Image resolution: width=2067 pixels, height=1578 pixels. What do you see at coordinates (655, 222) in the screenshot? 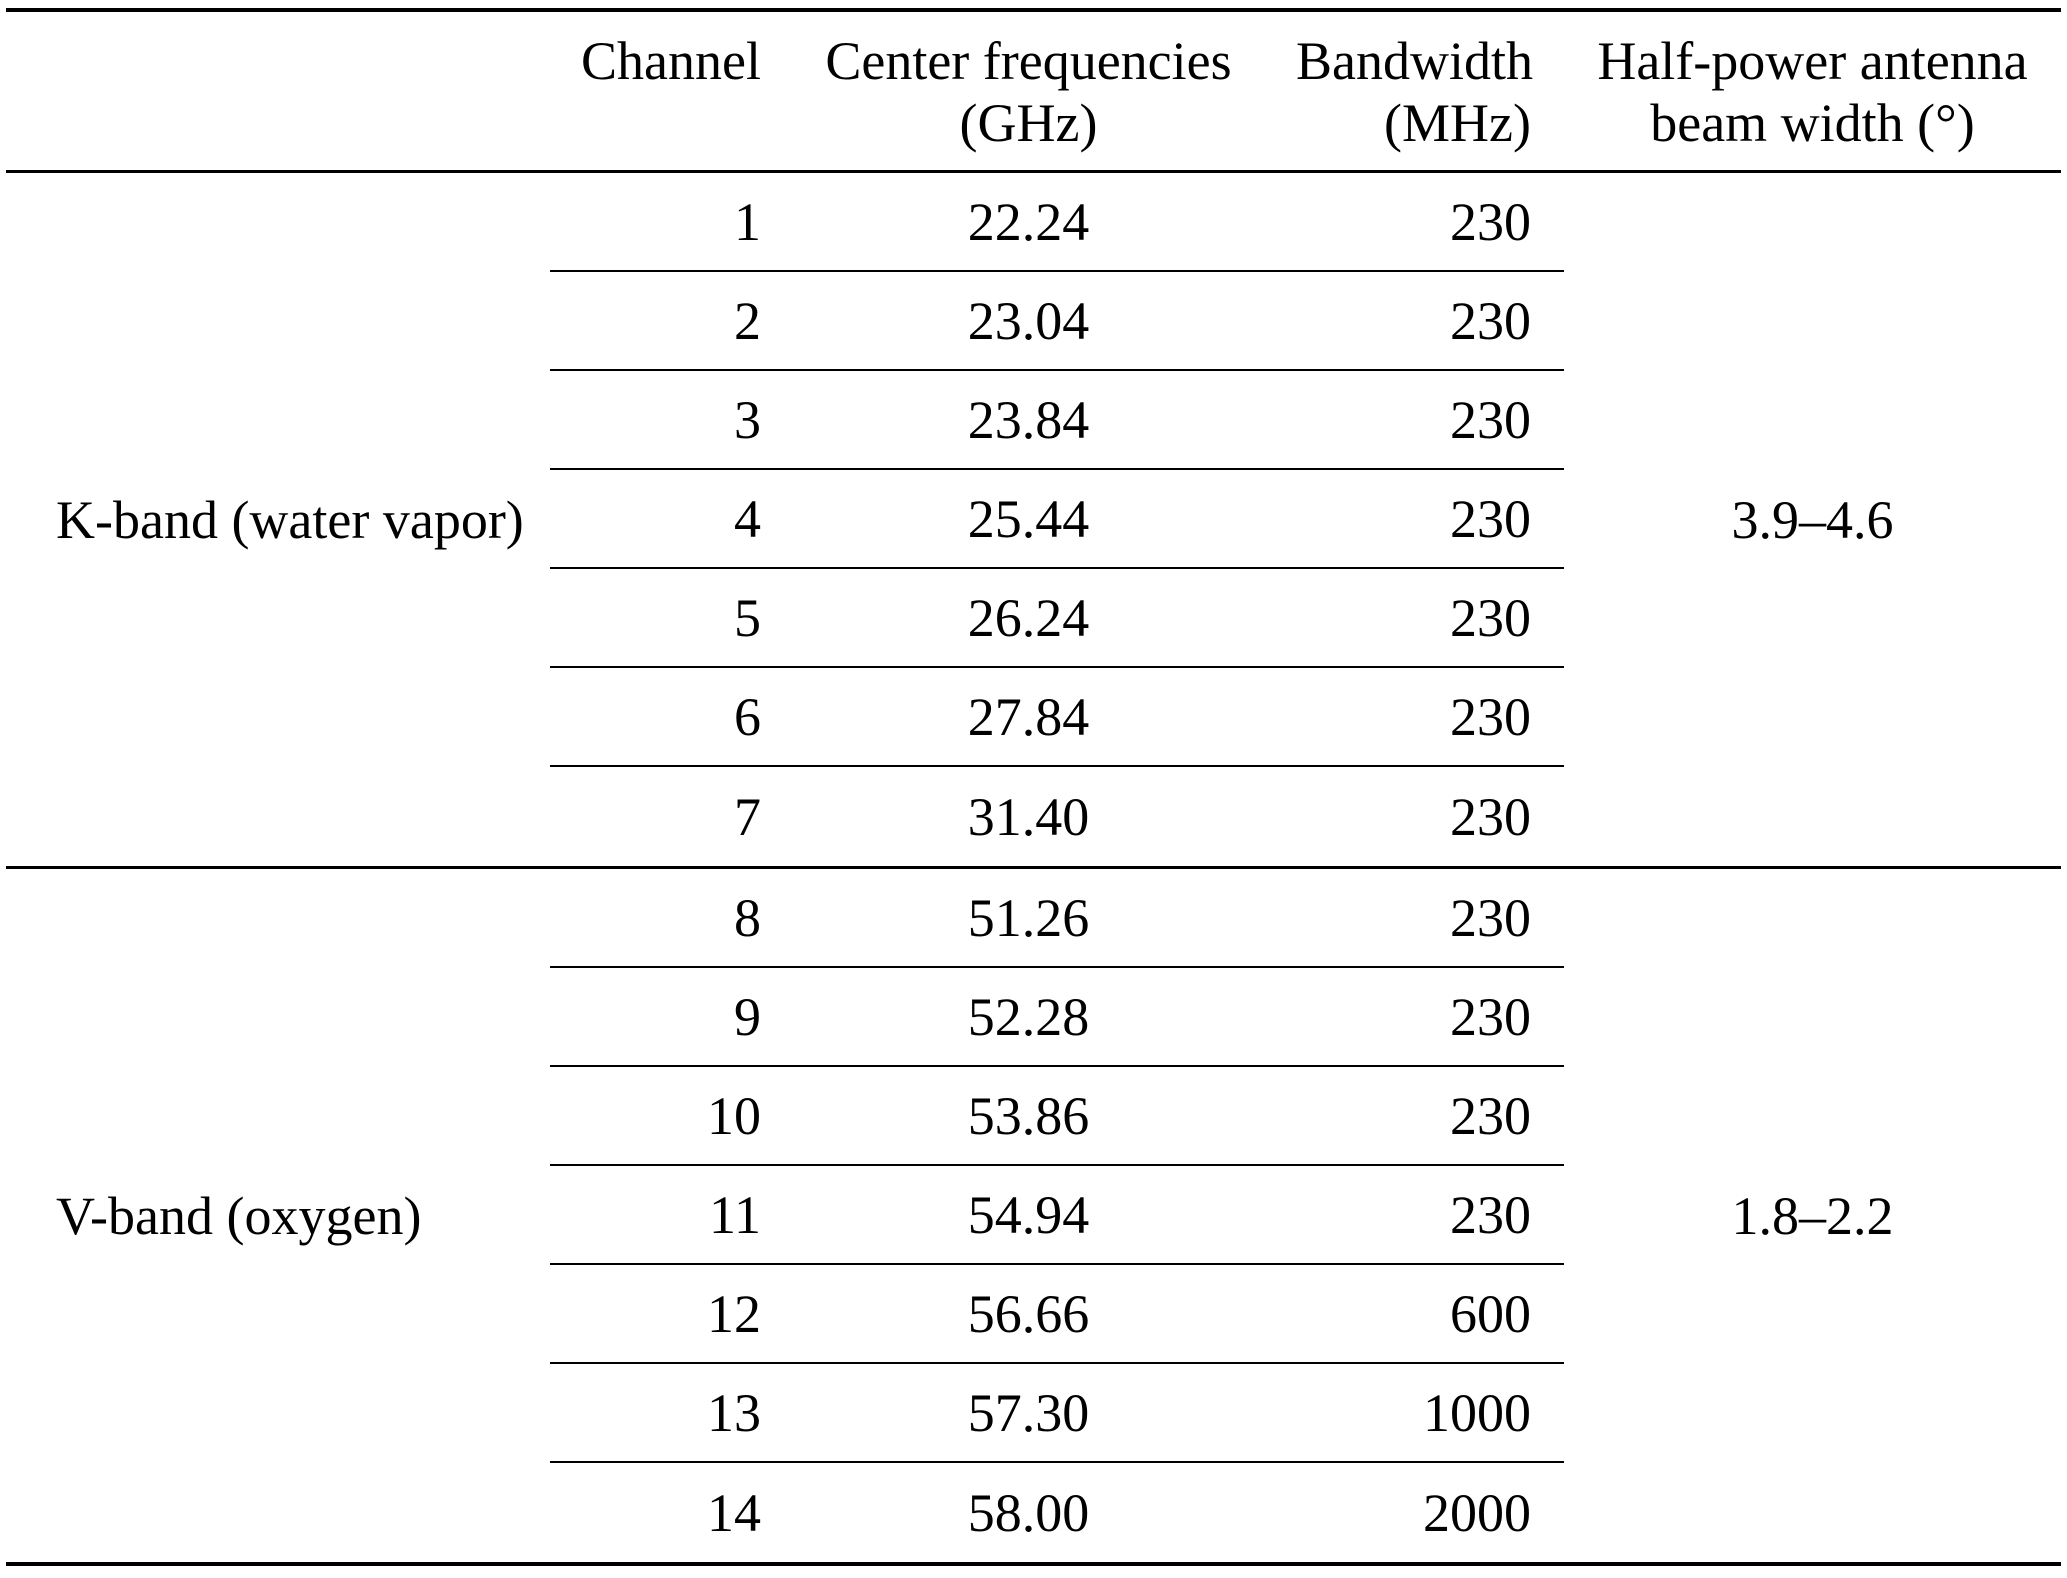
I see `cell-channel: 1` at bounding box center [655, 222].